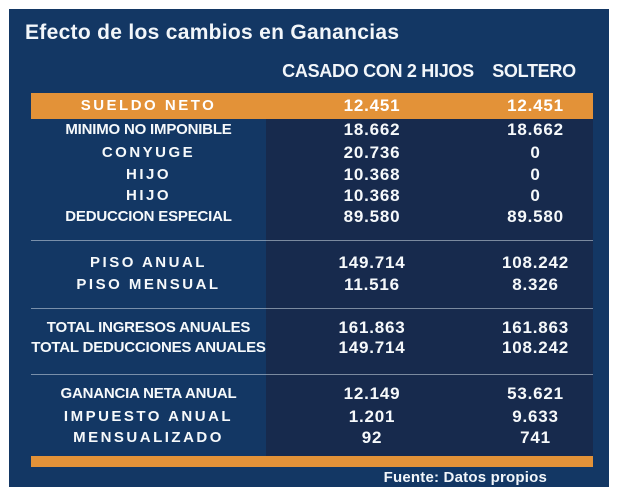 Image resolution: width=630 pixels, height=500 pixels. What do you see at coordinates (312, 328) in the screenshot?
I see `table-row: TOTAL INGRESOS ANUALES 161.863 161.863` at bounding box center [312, 328].